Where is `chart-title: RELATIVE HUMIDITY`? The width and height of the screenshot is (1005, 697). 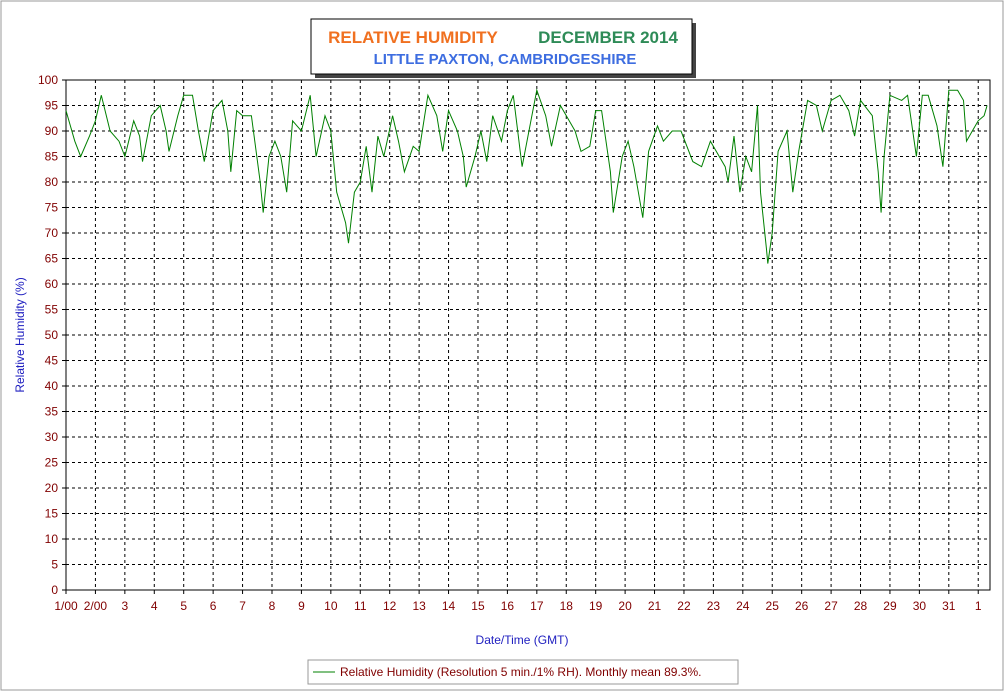
chart-title: RELATIVE HUMIDITY is located at coordinates (413, 37).